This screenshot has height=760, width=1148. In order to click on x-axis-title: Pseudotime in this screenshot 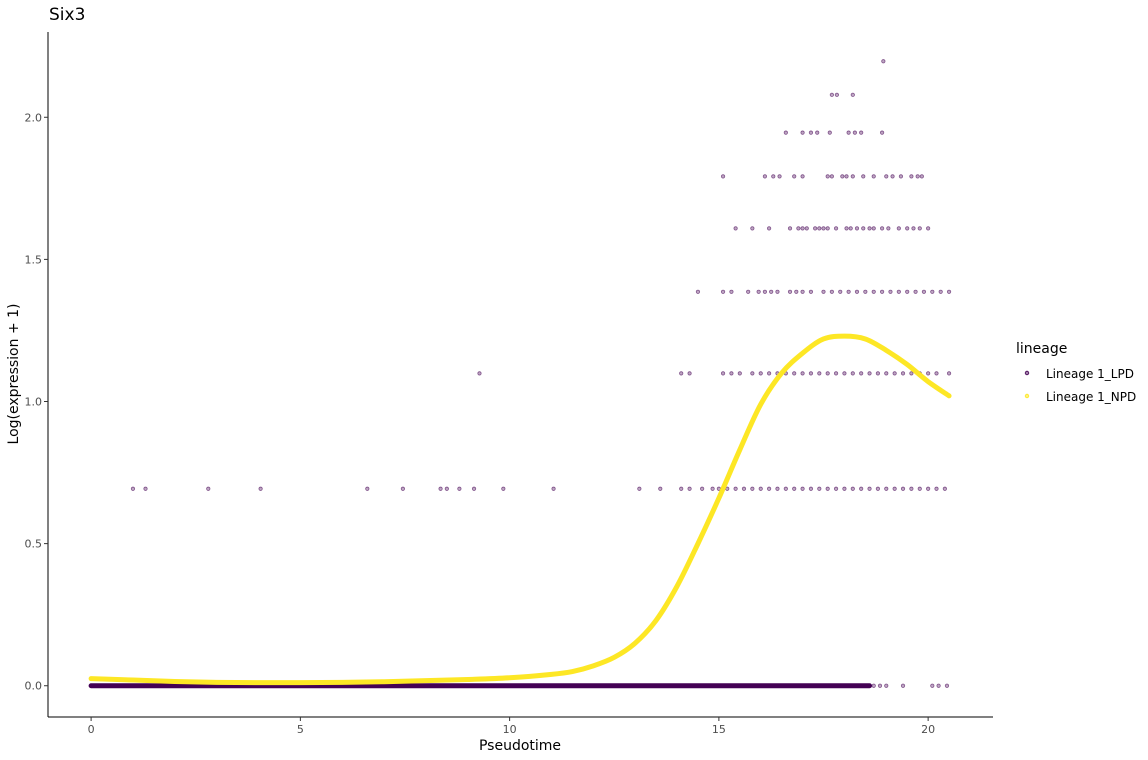, I will do `click(520, 746)`.